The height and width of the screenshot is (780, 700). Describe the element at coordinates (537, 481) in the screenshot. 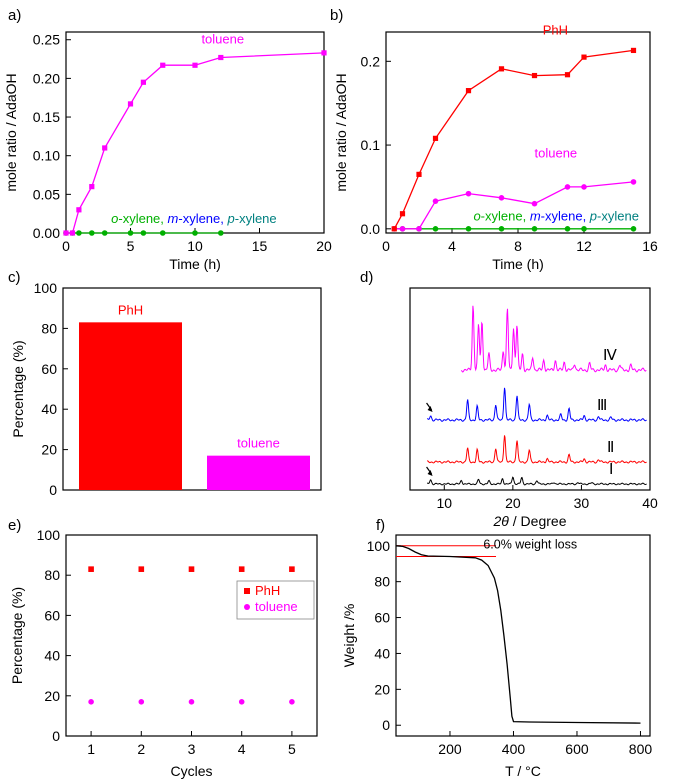

I see `panel-d-pattern-I` at that location.